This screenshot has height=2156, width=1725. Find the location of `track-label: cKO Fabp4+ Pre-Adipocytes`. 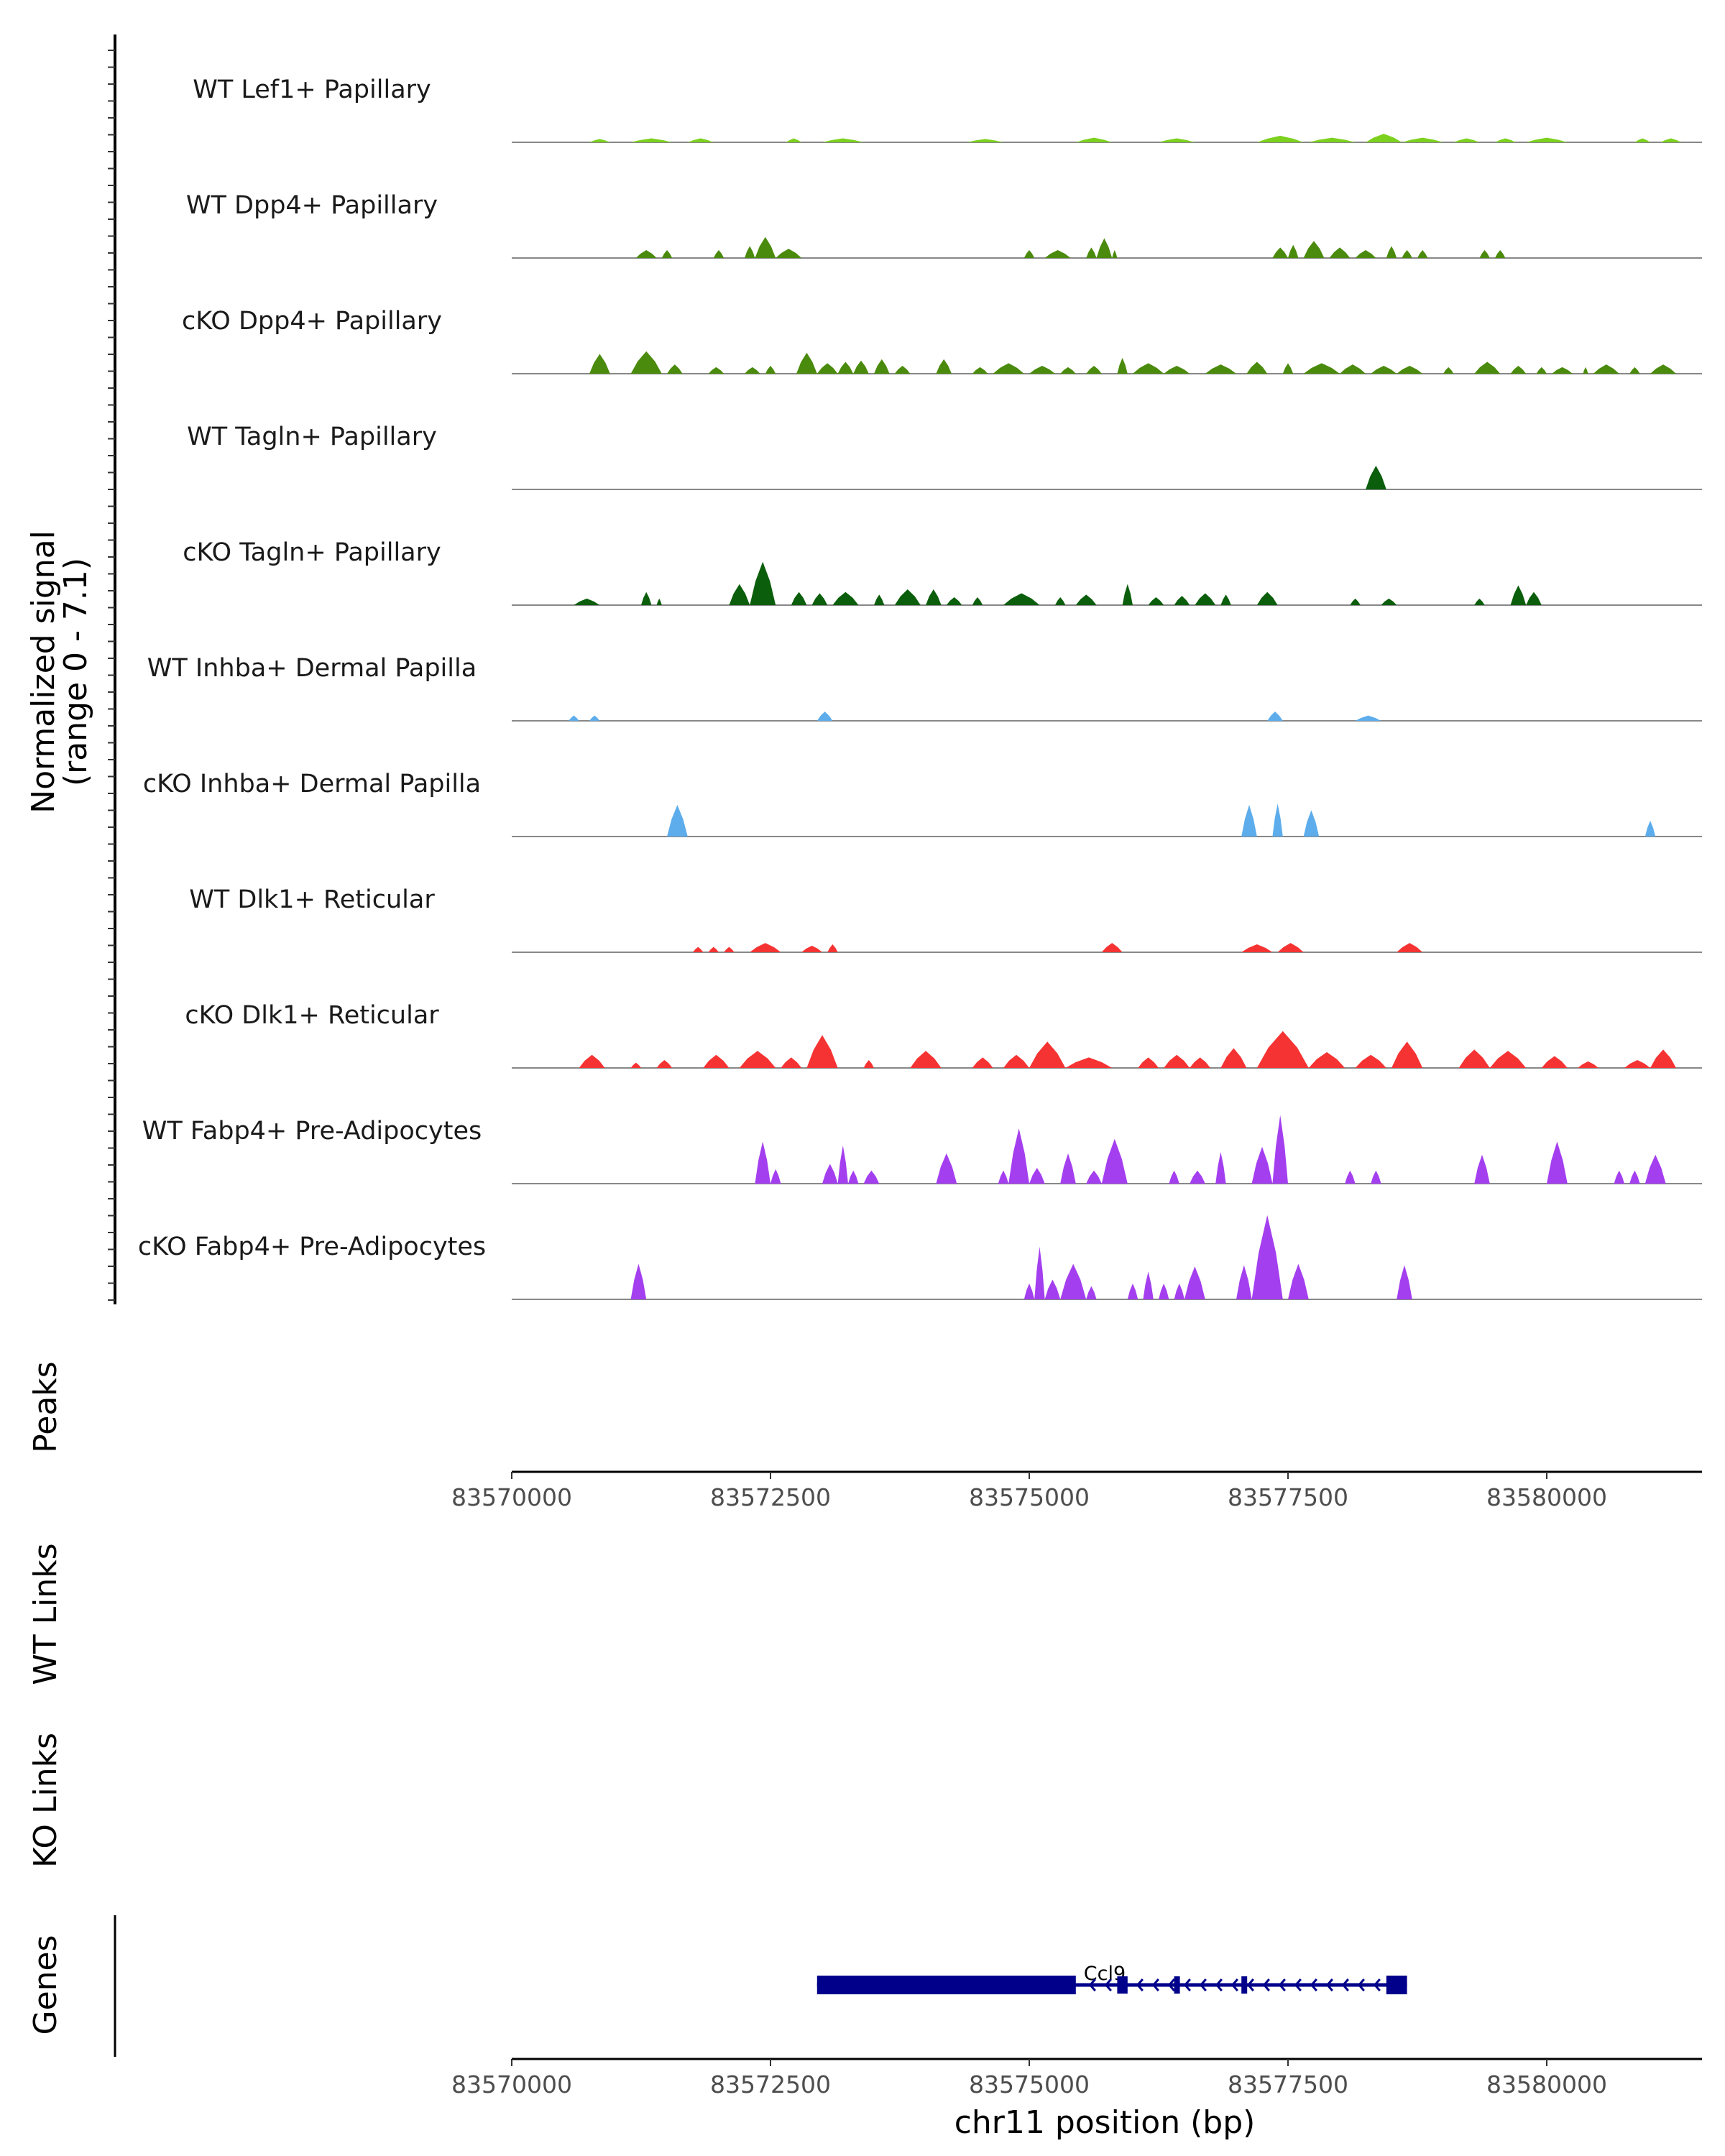

track-label: cKO Fabp4+ Pre-Adipocytes is located at coordinates (312, 1247).